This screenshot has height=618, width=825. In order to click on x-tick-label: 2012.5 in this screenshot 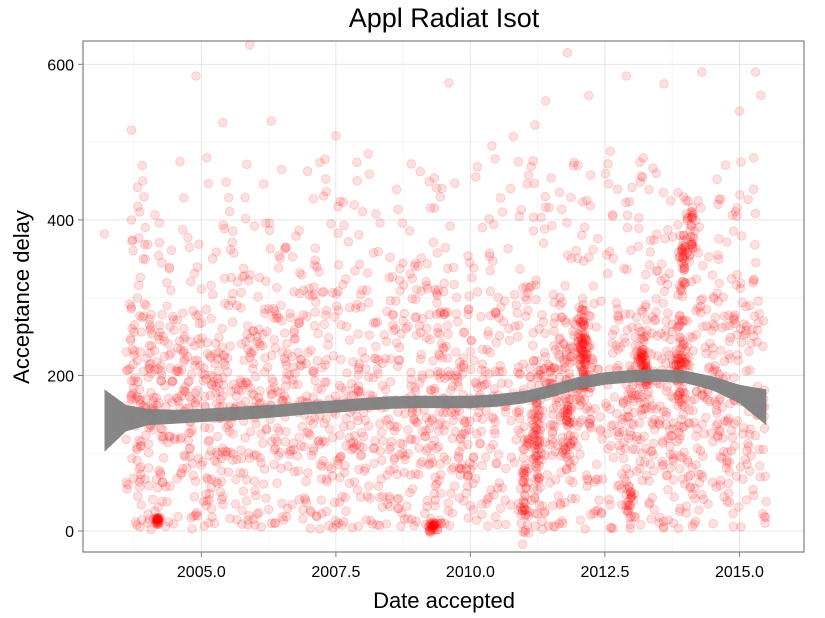, I will do `click(604, 572)`.